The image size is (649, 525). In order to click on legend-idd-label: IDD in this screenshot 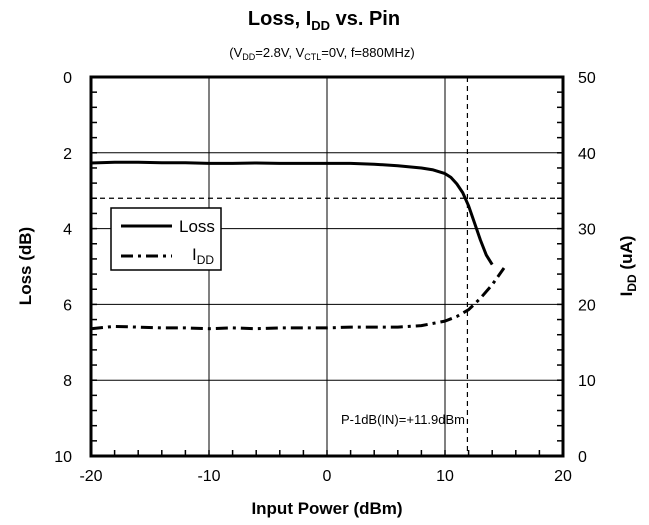, I will do `click(203, 256)`.